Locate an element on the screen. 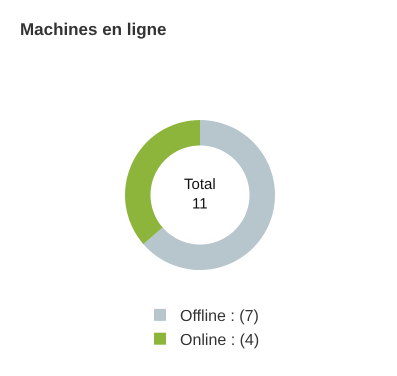 This screenshot has height=376, width=397. chart-title: Machines en ligne is located at coordinates (93, 29).